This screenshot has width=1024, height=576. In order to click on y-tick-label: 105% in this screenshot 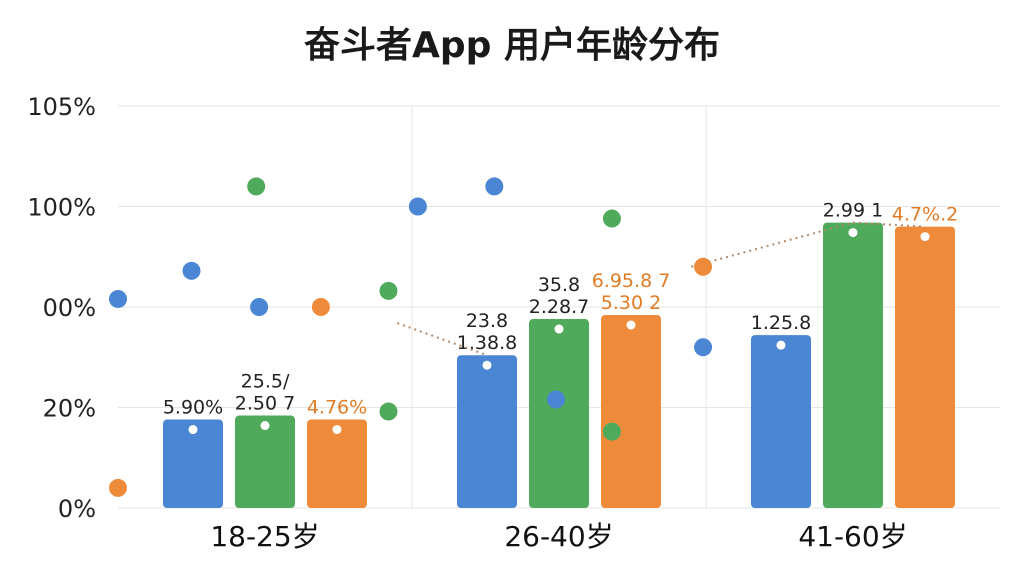, I will do `click(61, 107)`.